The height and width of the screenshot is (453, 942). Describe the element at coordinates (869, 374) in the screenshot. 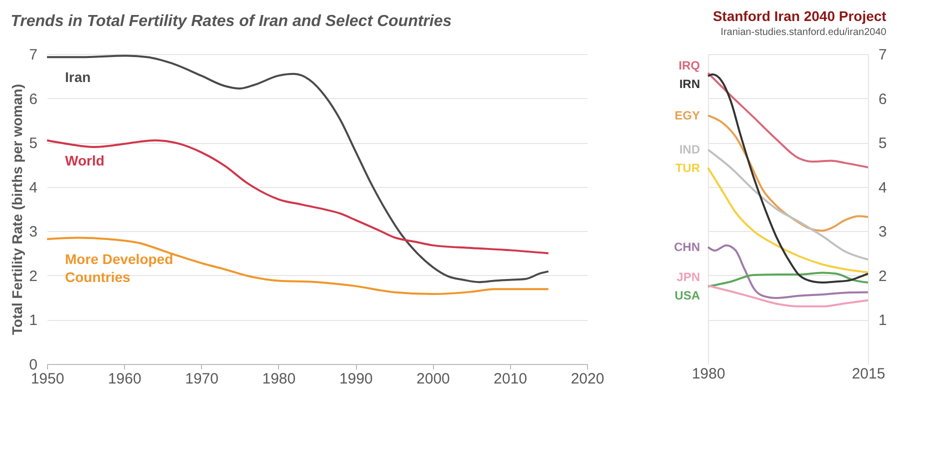

I see `x-tick-label: 2015` at that location.